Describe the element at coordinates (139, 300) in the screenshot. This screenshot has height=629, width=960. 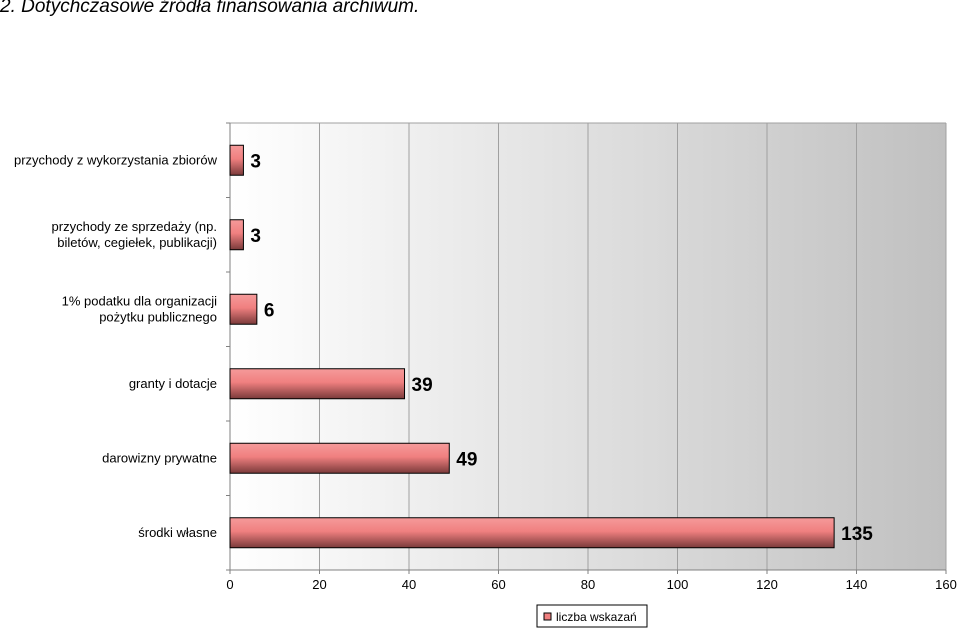
I see `category-label: 1% podatku dla organizacji` at that location.